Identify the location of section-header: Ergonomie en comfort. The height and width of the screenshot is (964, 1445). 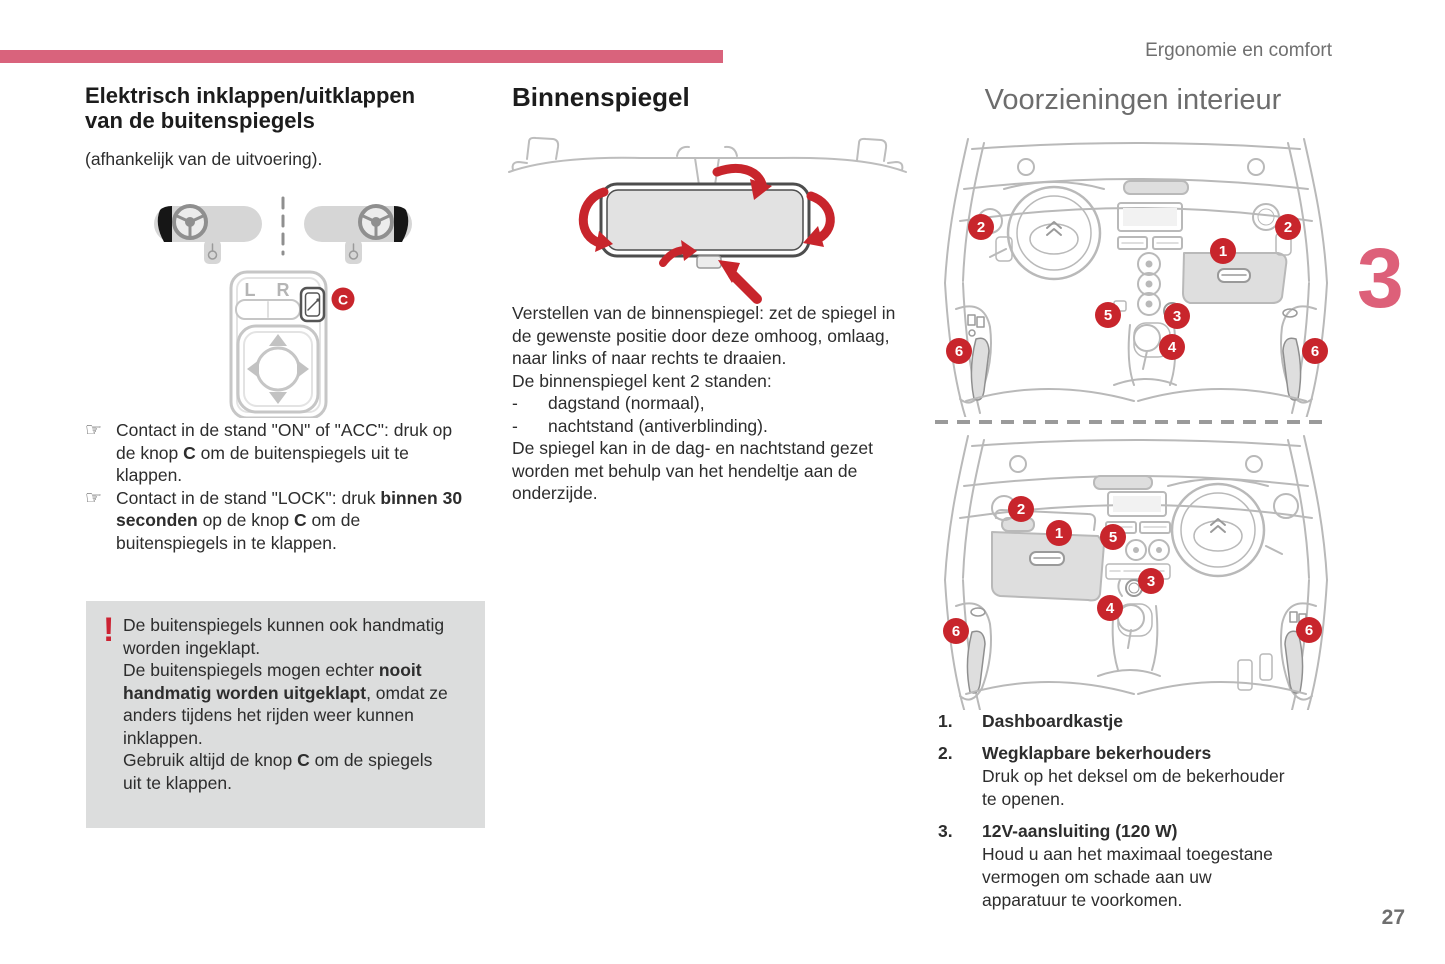
(1238, 50).